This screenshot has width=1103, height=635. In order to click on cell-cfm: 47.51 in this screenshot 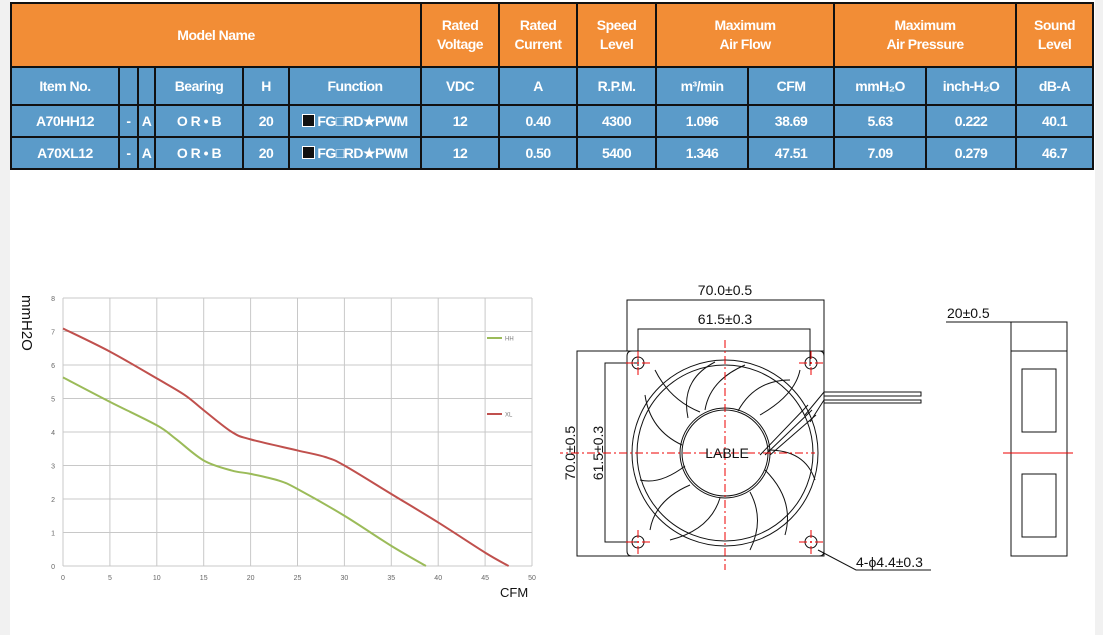, I will do `click(791, 153)`.